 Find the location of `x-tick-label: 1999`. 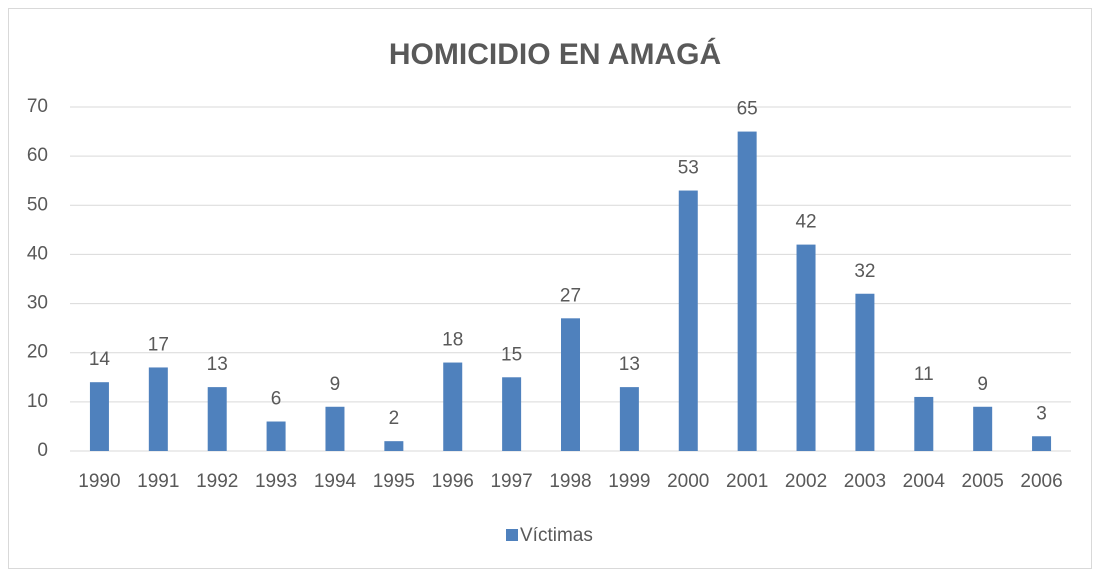

x-tick-label: 1999 is located at coordinates (629, 481).